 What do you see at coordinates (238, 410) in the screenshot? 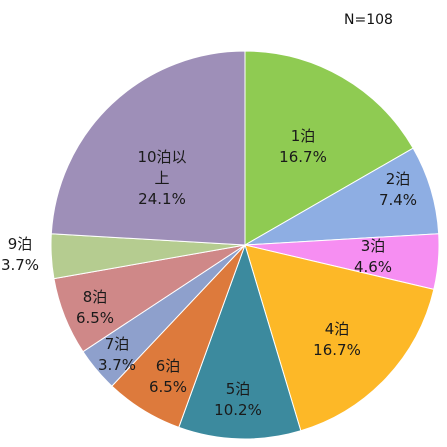
I see `slice-percent-label-5: 10.2%` at bounding box center [238, 410].